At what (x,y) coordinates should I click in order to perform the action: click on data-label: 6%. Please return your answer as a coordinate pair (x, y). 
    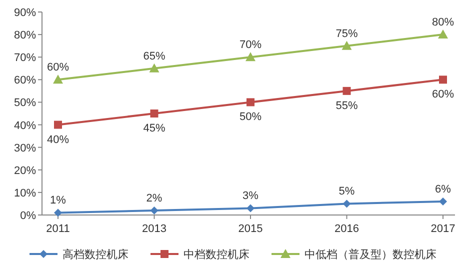
    Looking at the image, I should click on (443, 189).